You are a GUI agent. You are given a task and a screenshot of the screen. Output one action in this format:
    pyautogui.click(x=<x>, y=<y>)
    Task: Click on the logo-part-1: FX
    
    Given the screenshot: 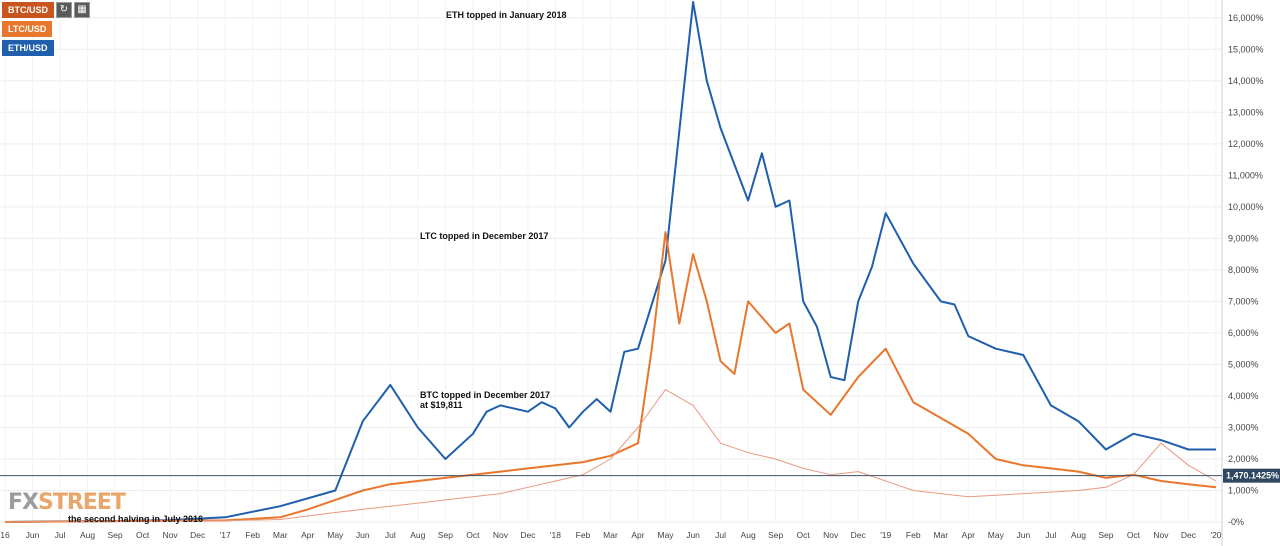 What is the action you would take?
    pyautogui.click(x=23, y=502)
    